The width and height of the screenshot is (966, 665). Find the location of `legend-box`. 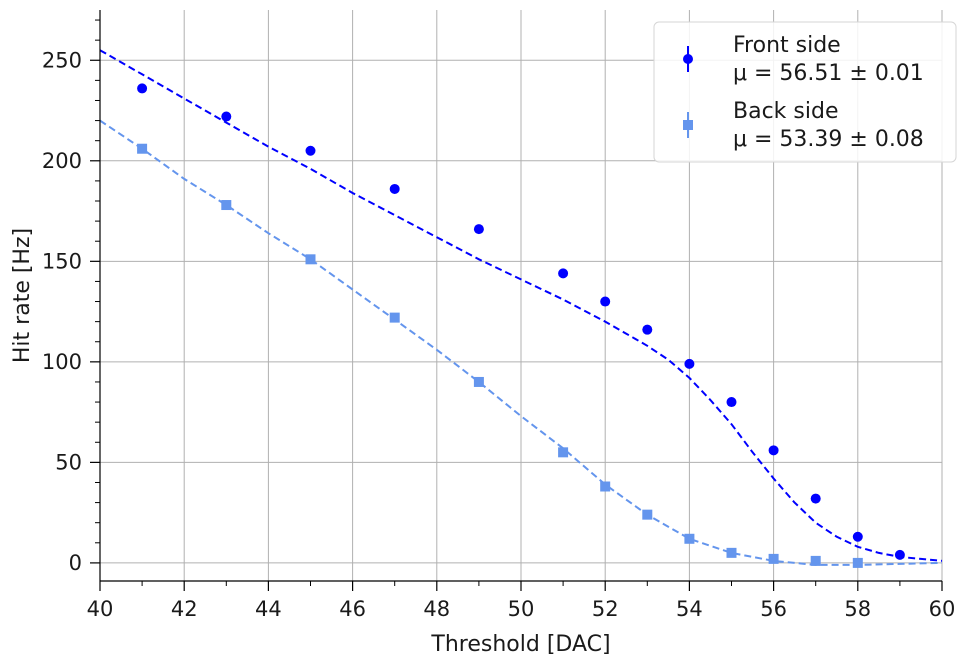

legend-box is located at coordinates (805, 92).